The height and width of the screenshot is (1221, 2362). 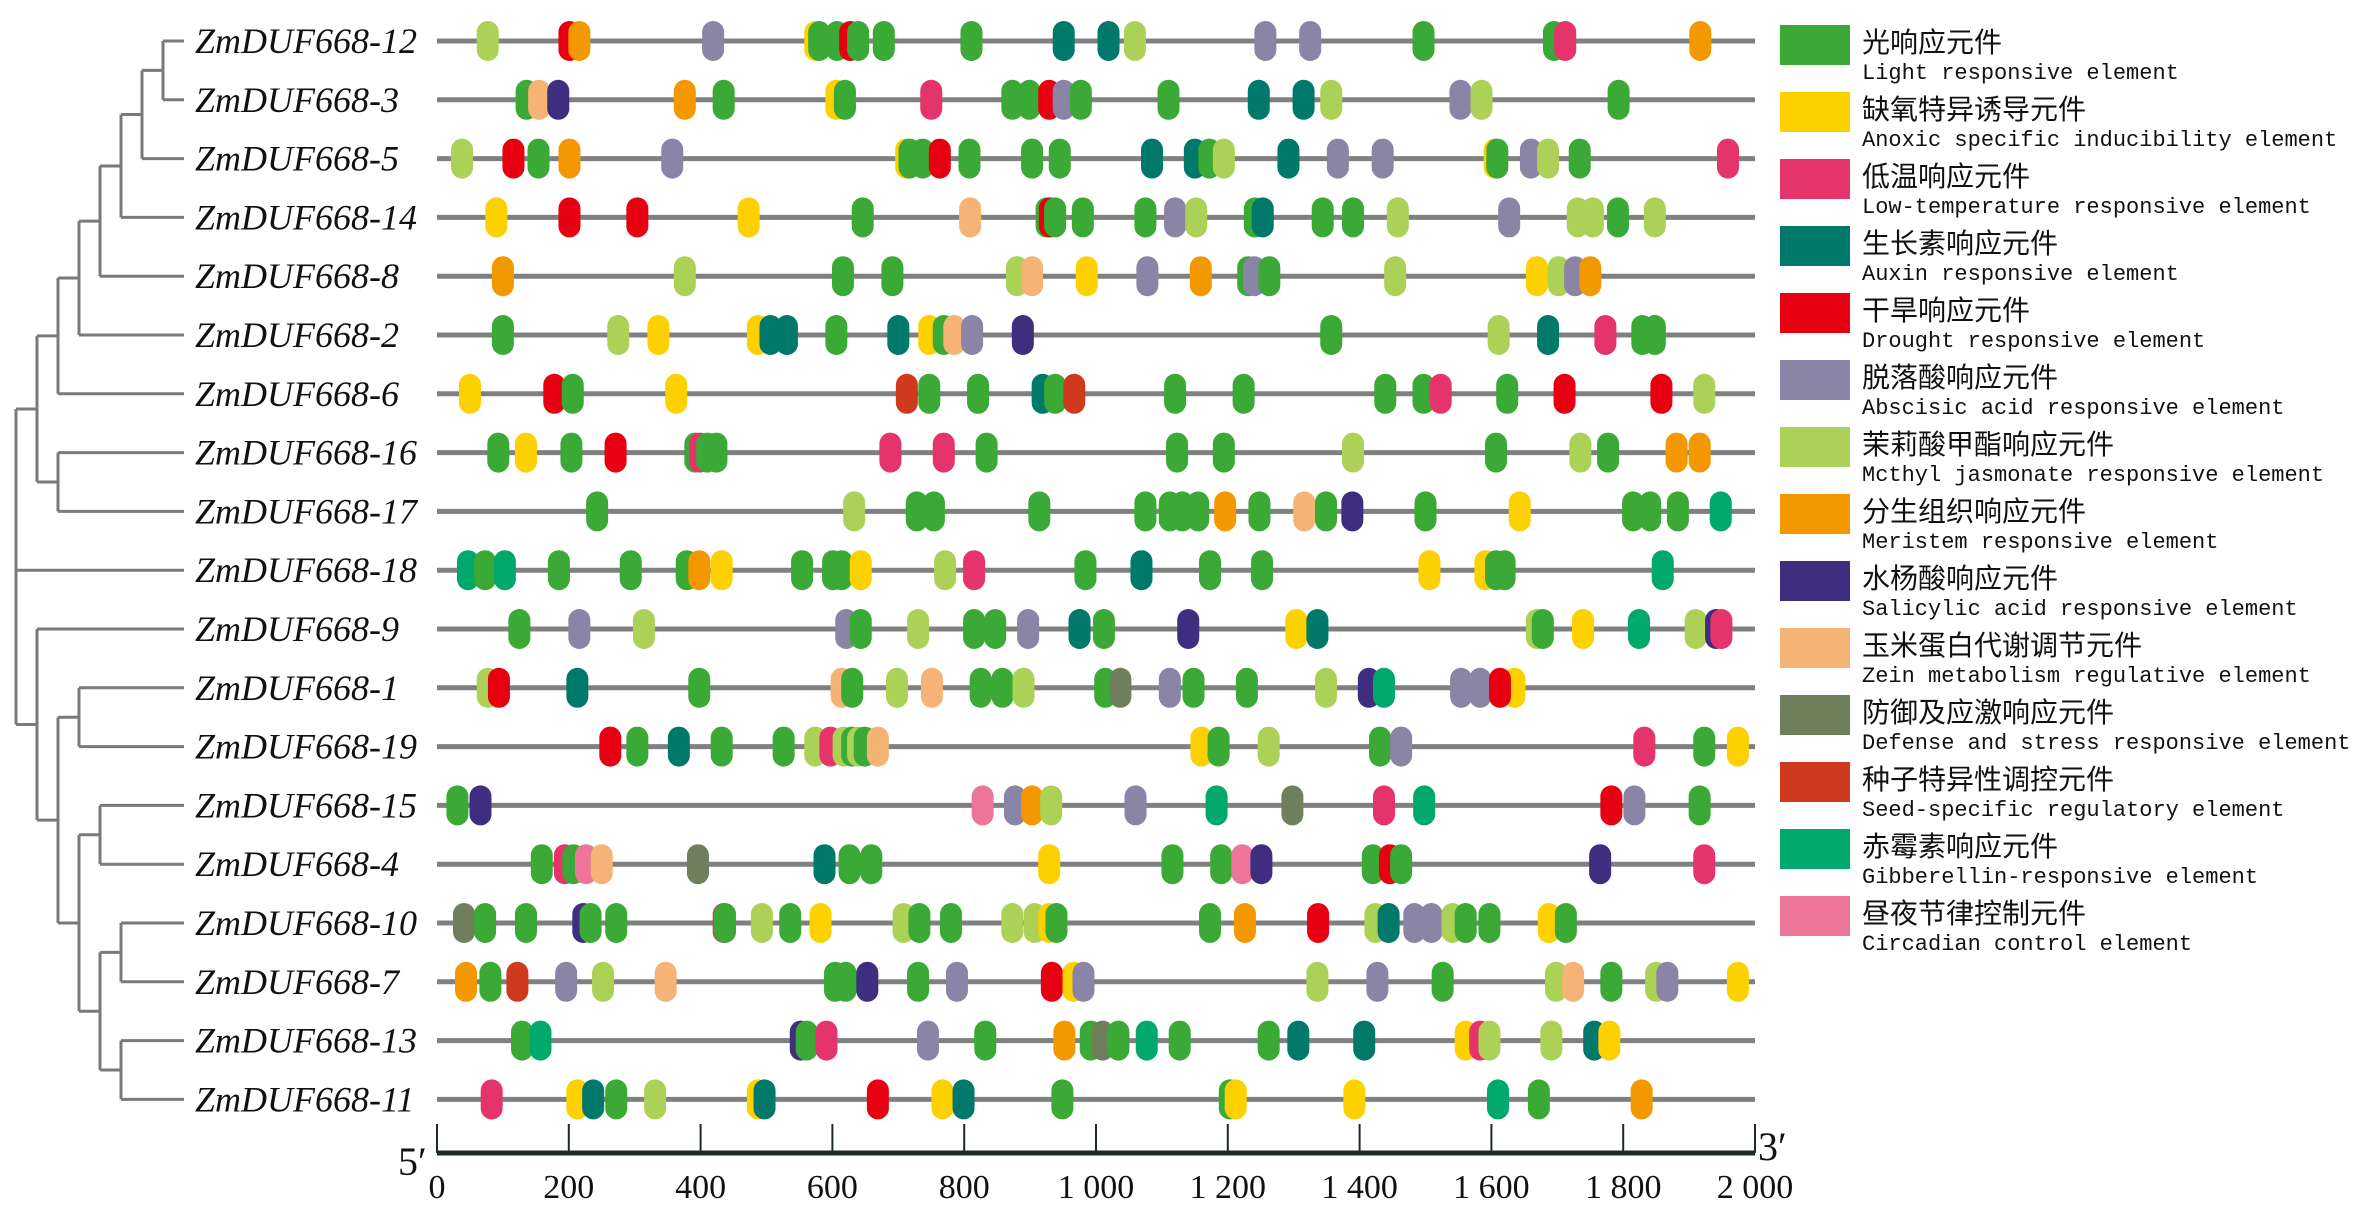 What do you see at coordinates (2070, 929) in the screenshot?
I see `legend-item: 昼夜节律控制元件 Circadian control element` at bounding box center [2070, 929].